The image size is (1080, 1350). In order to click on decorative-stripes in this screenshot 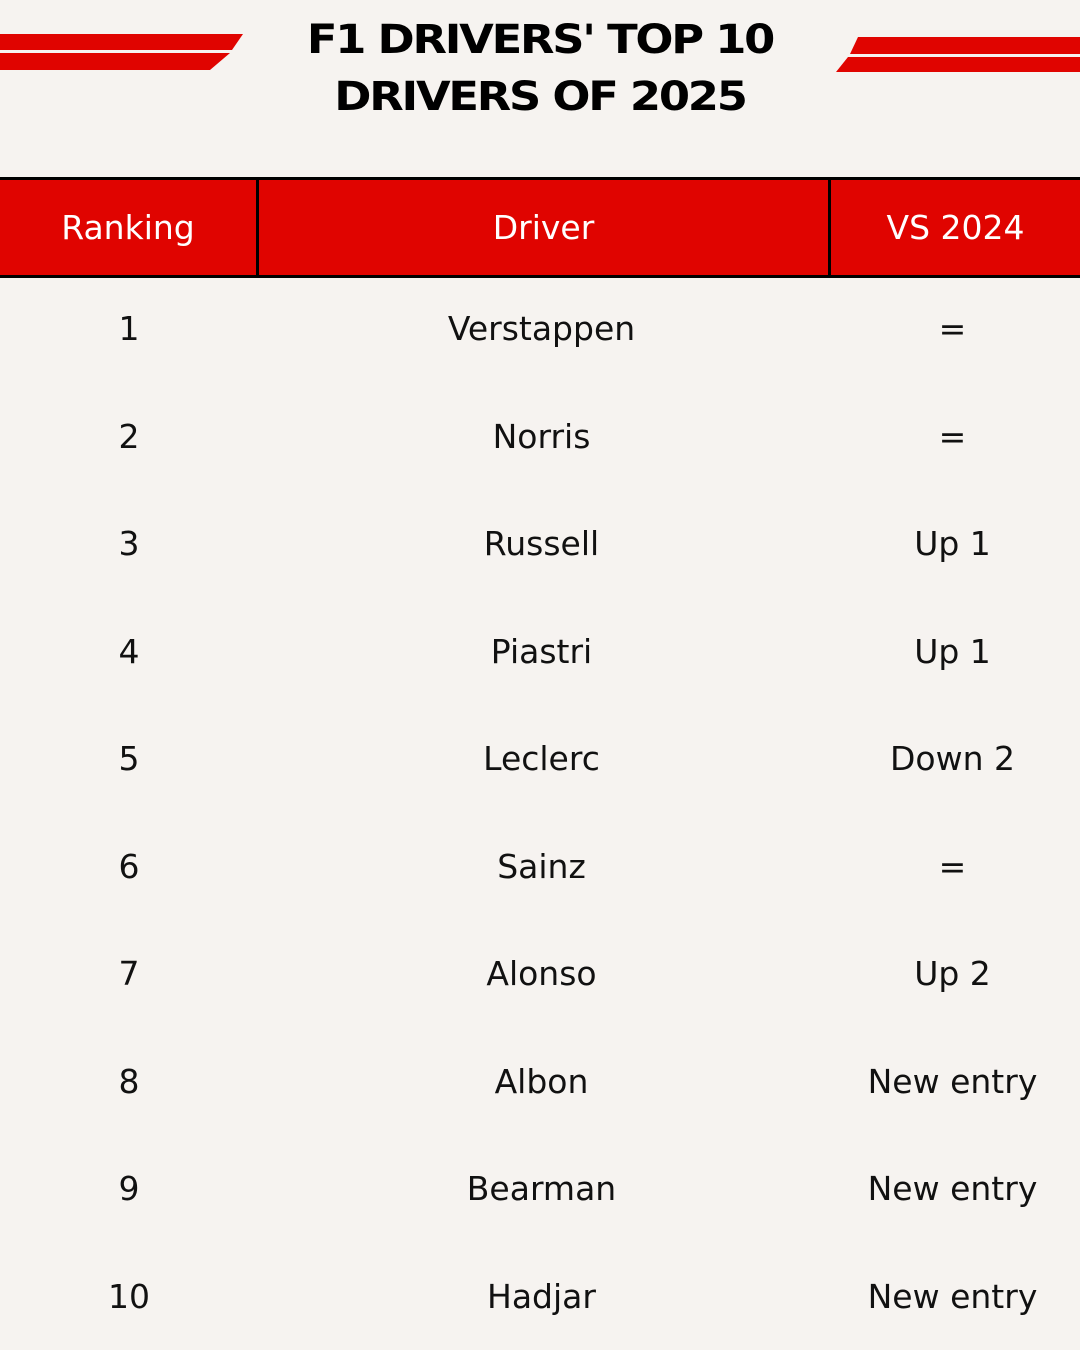, I will do `click(540, 53)`.